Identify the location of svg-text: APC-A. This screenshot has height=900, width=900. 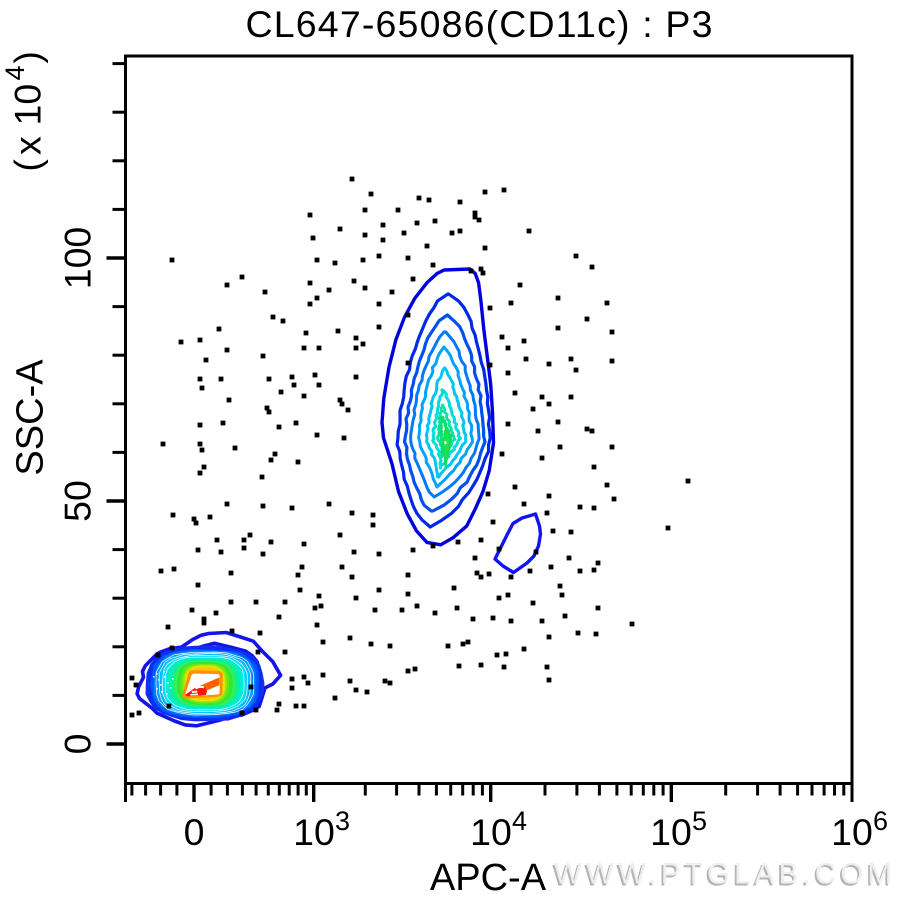
(488, 878).